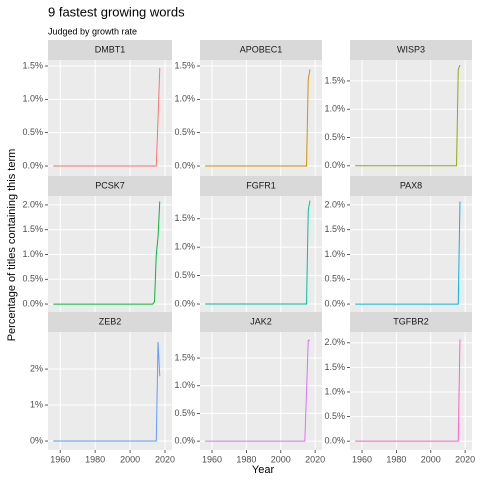  I want to click on strip-label: PAX8, so click(411, 185).